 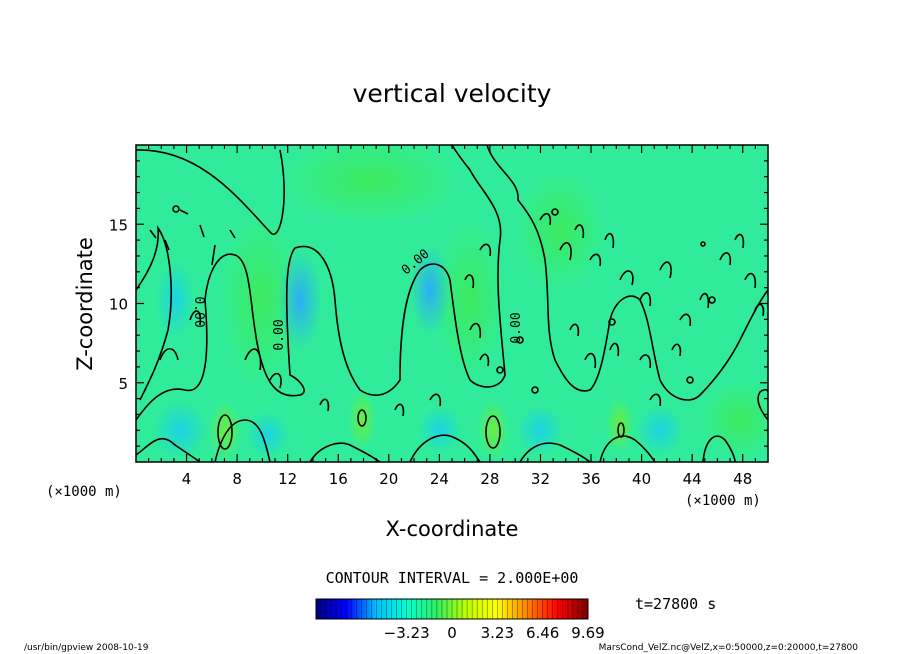 I want to click on x-unit-label-left: (×1000 m), so click(x=84, y=492).